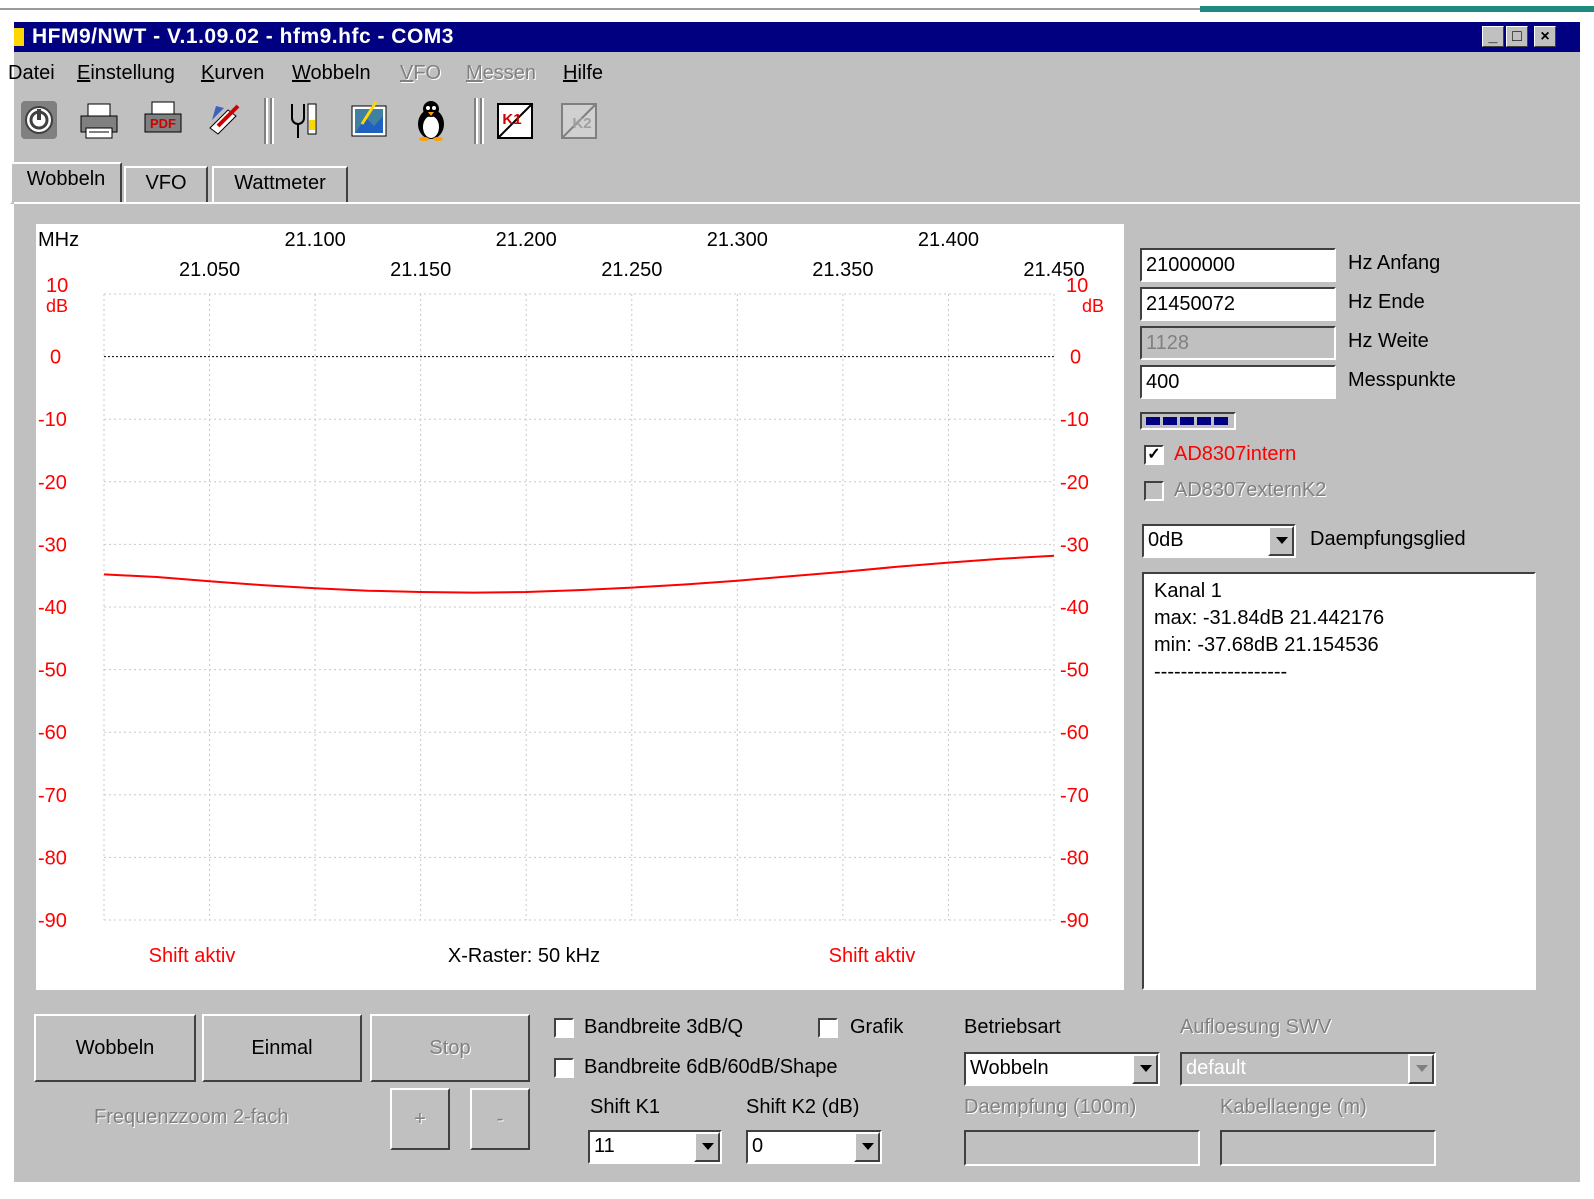  I want to click on mode-select: Wobbeln, so click(1062, 1069).